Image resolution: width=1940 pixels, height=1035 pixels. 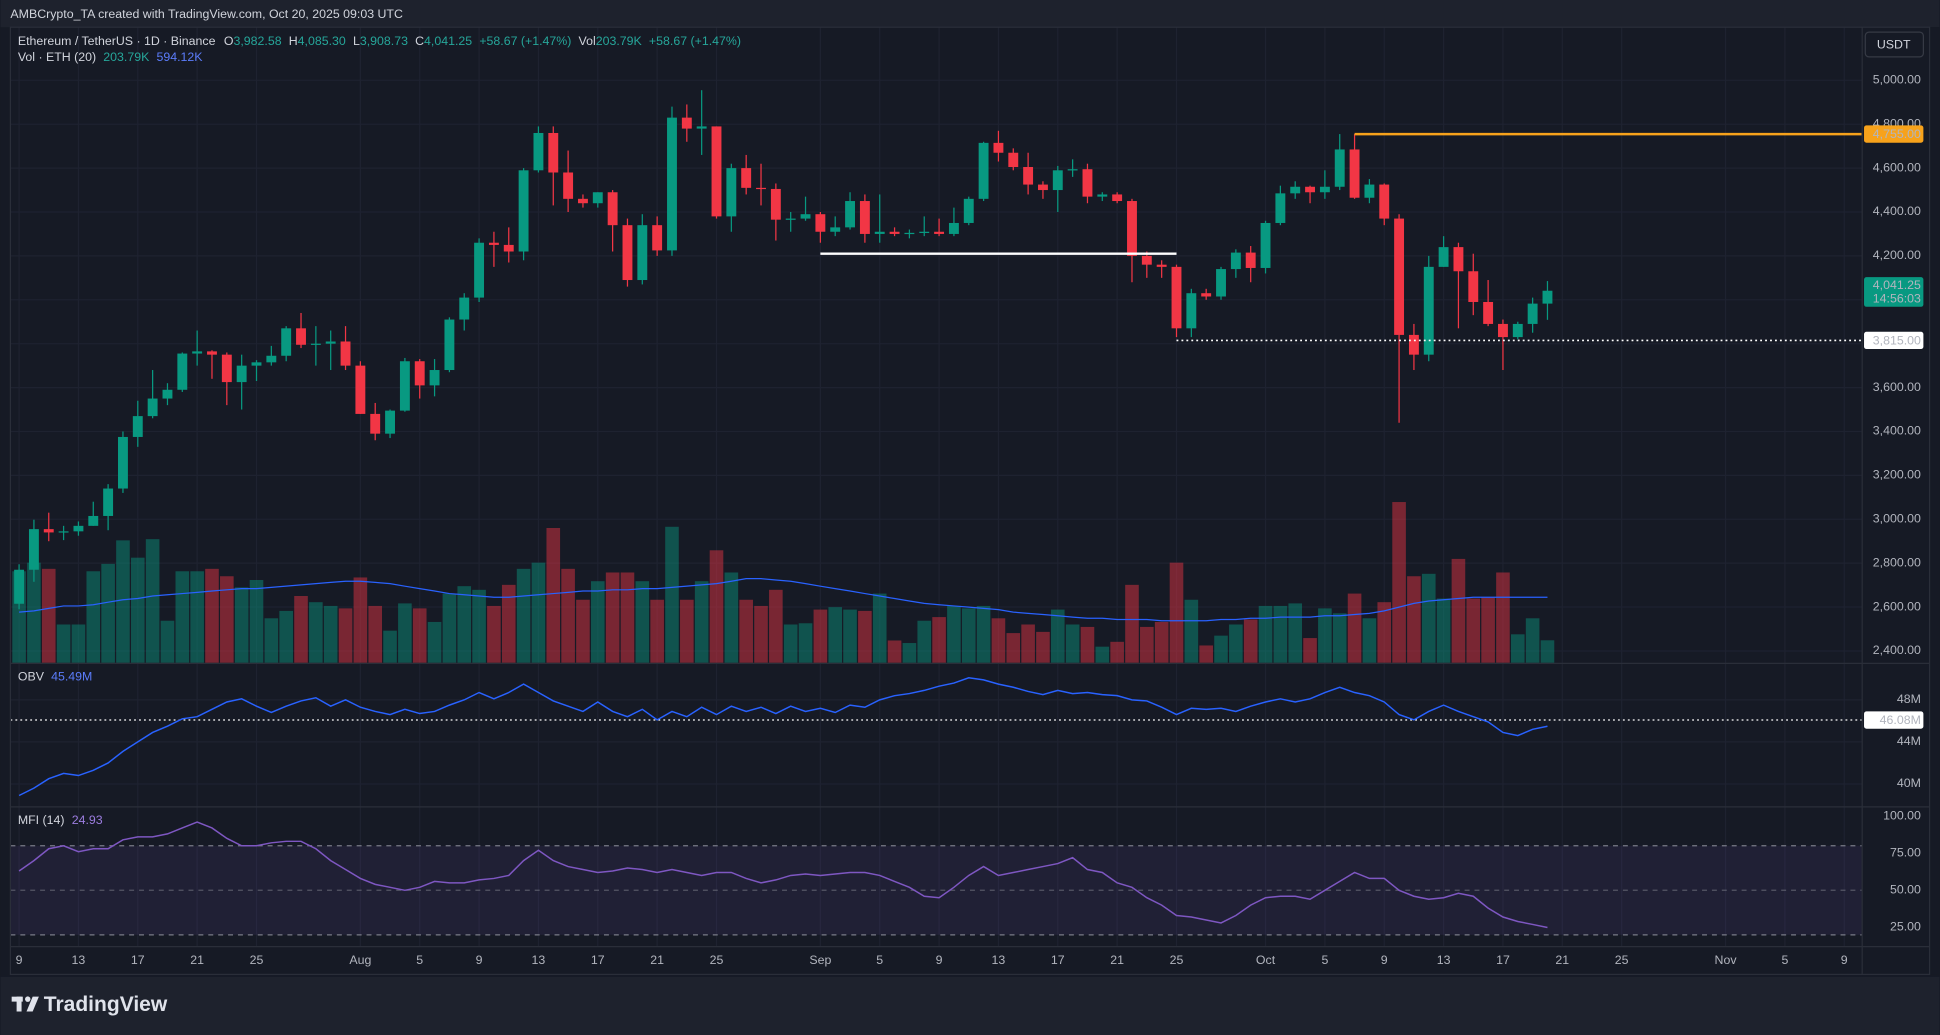 What do you see at coordinates (1324, 960) in the screenshot?
I see `x-tick-label: 5` at bounding box center [1324, 960].